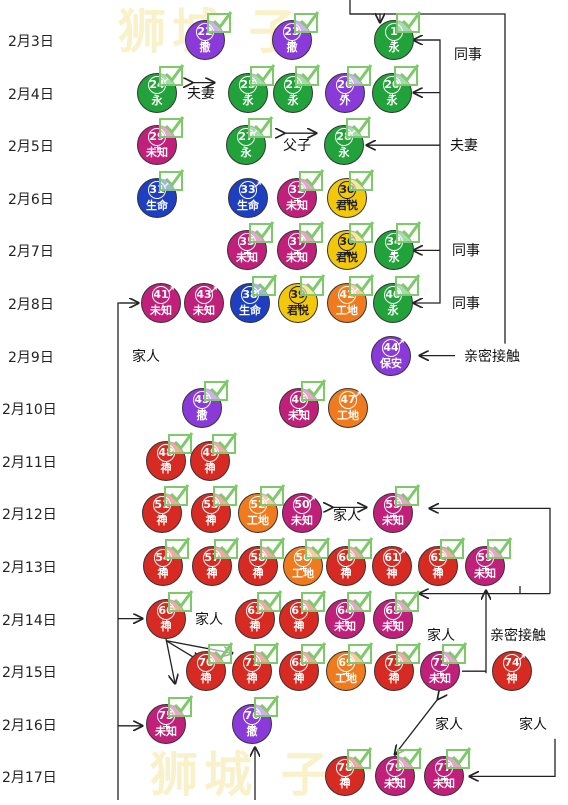  Describe the element at coordinates (204, 303) in the screenshot. I see `case-node: ↗ 43 未知` at that location.